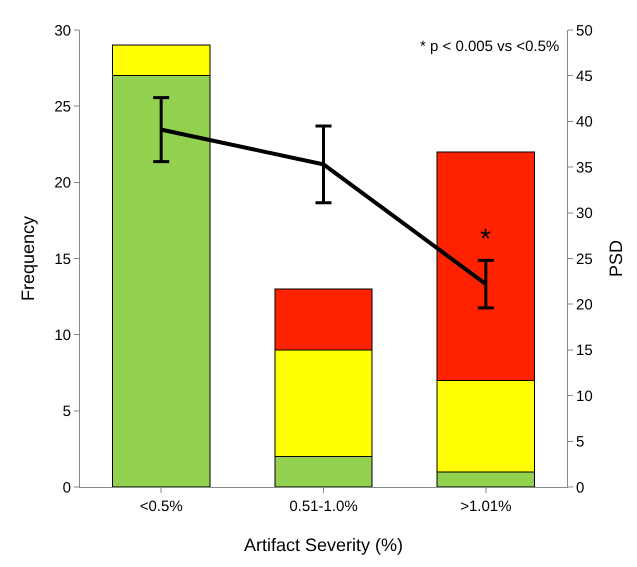 This screenshot has height=567, width=637. Describe the element at coordinates (62, 335) in the screenshot. I see `y-tick-label: 10` at that location.